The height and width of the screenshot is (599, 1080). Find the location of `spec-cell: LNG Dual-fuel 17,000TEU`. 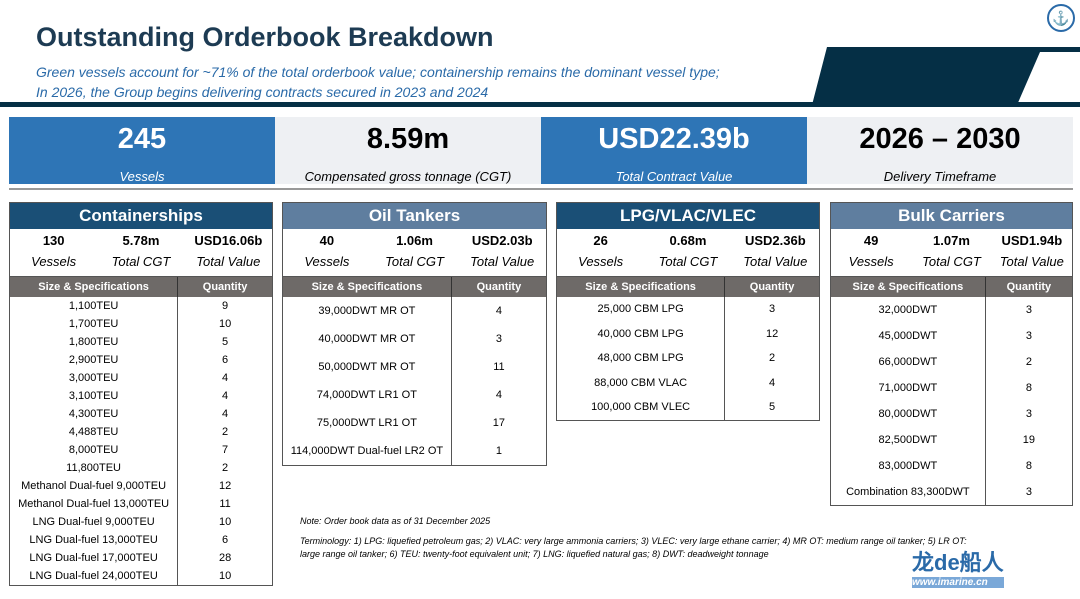

spec-cell: LNG Dual-fuel 17,000TEU is located at coordinates (94, 558).